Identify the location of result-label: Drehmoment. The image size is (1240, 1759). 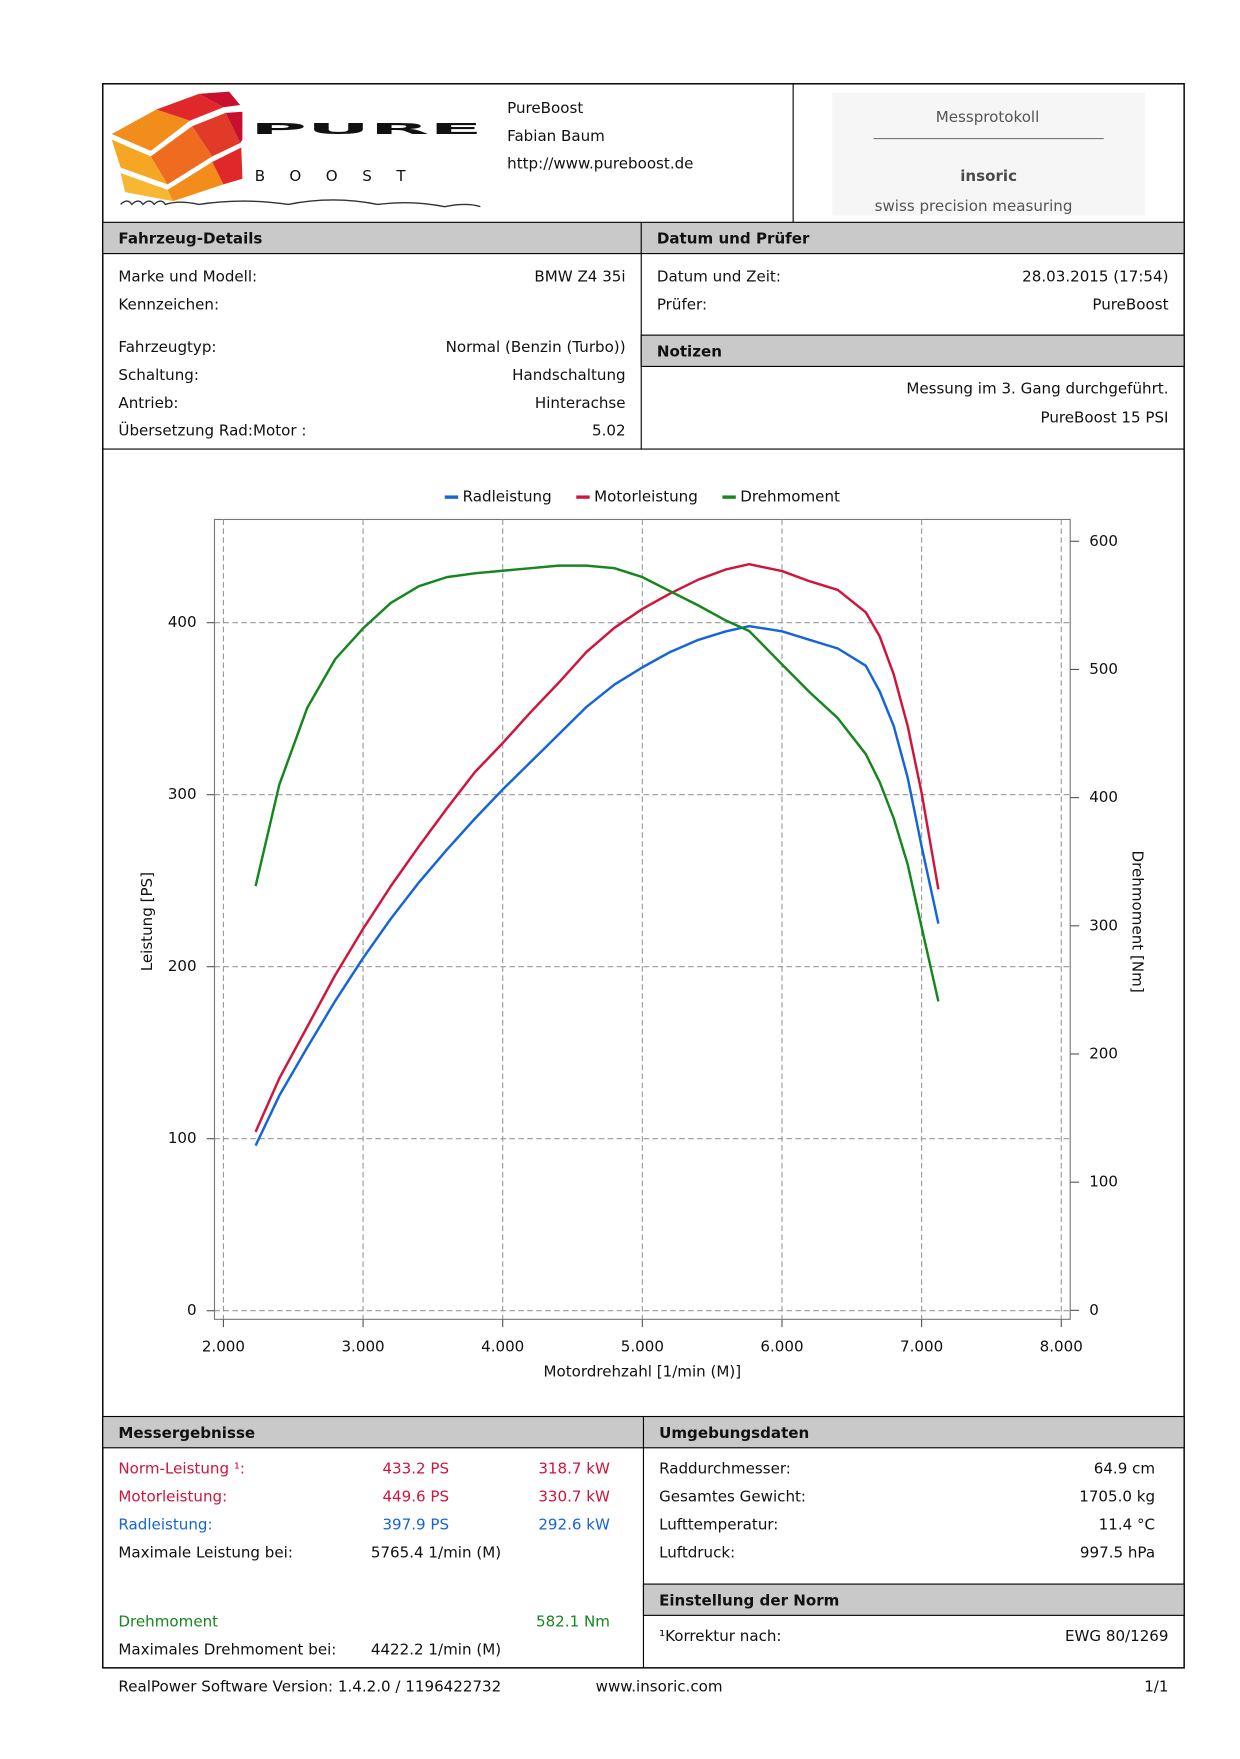
(168, 1622).